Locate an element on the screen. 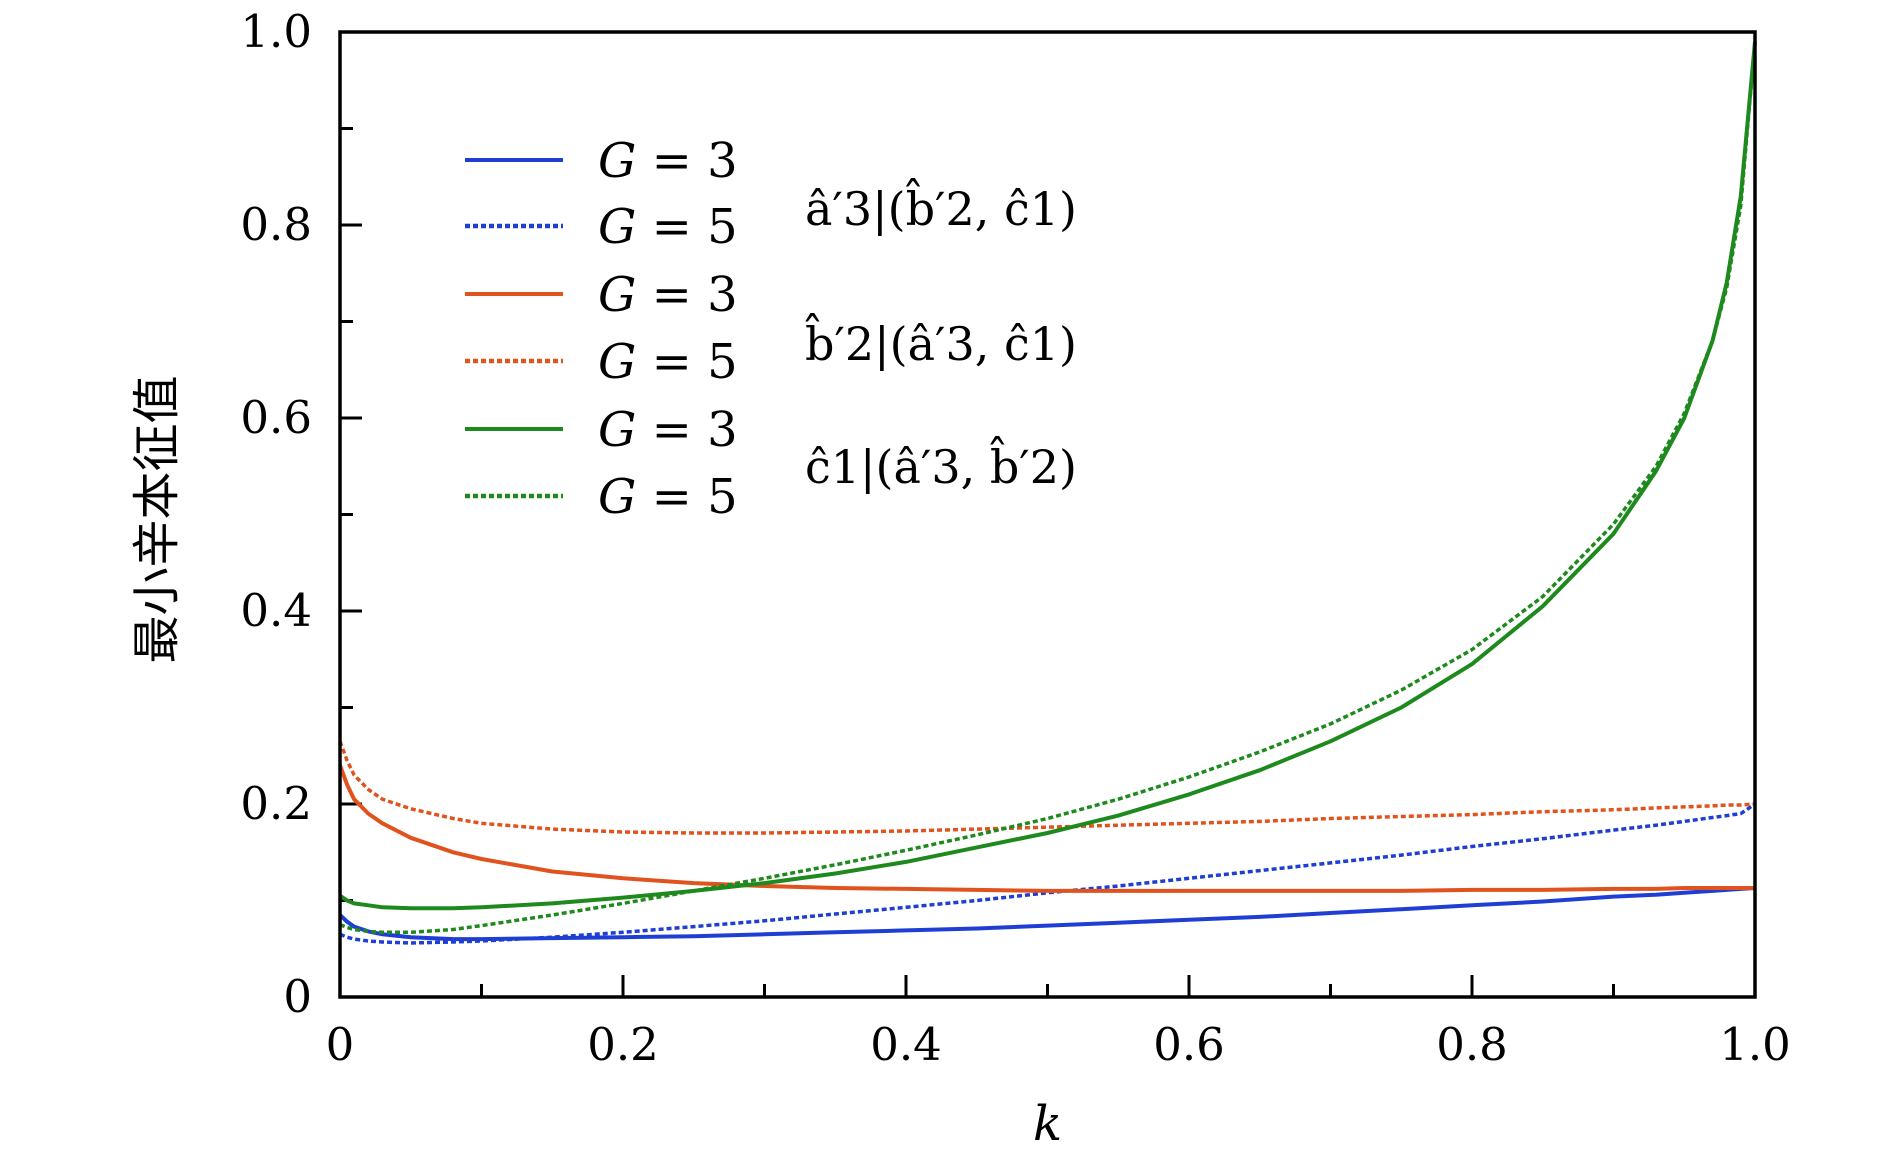 The image size is (1890, 1158). y-tick-label: 0.6 is located at coordinates (276, 417).